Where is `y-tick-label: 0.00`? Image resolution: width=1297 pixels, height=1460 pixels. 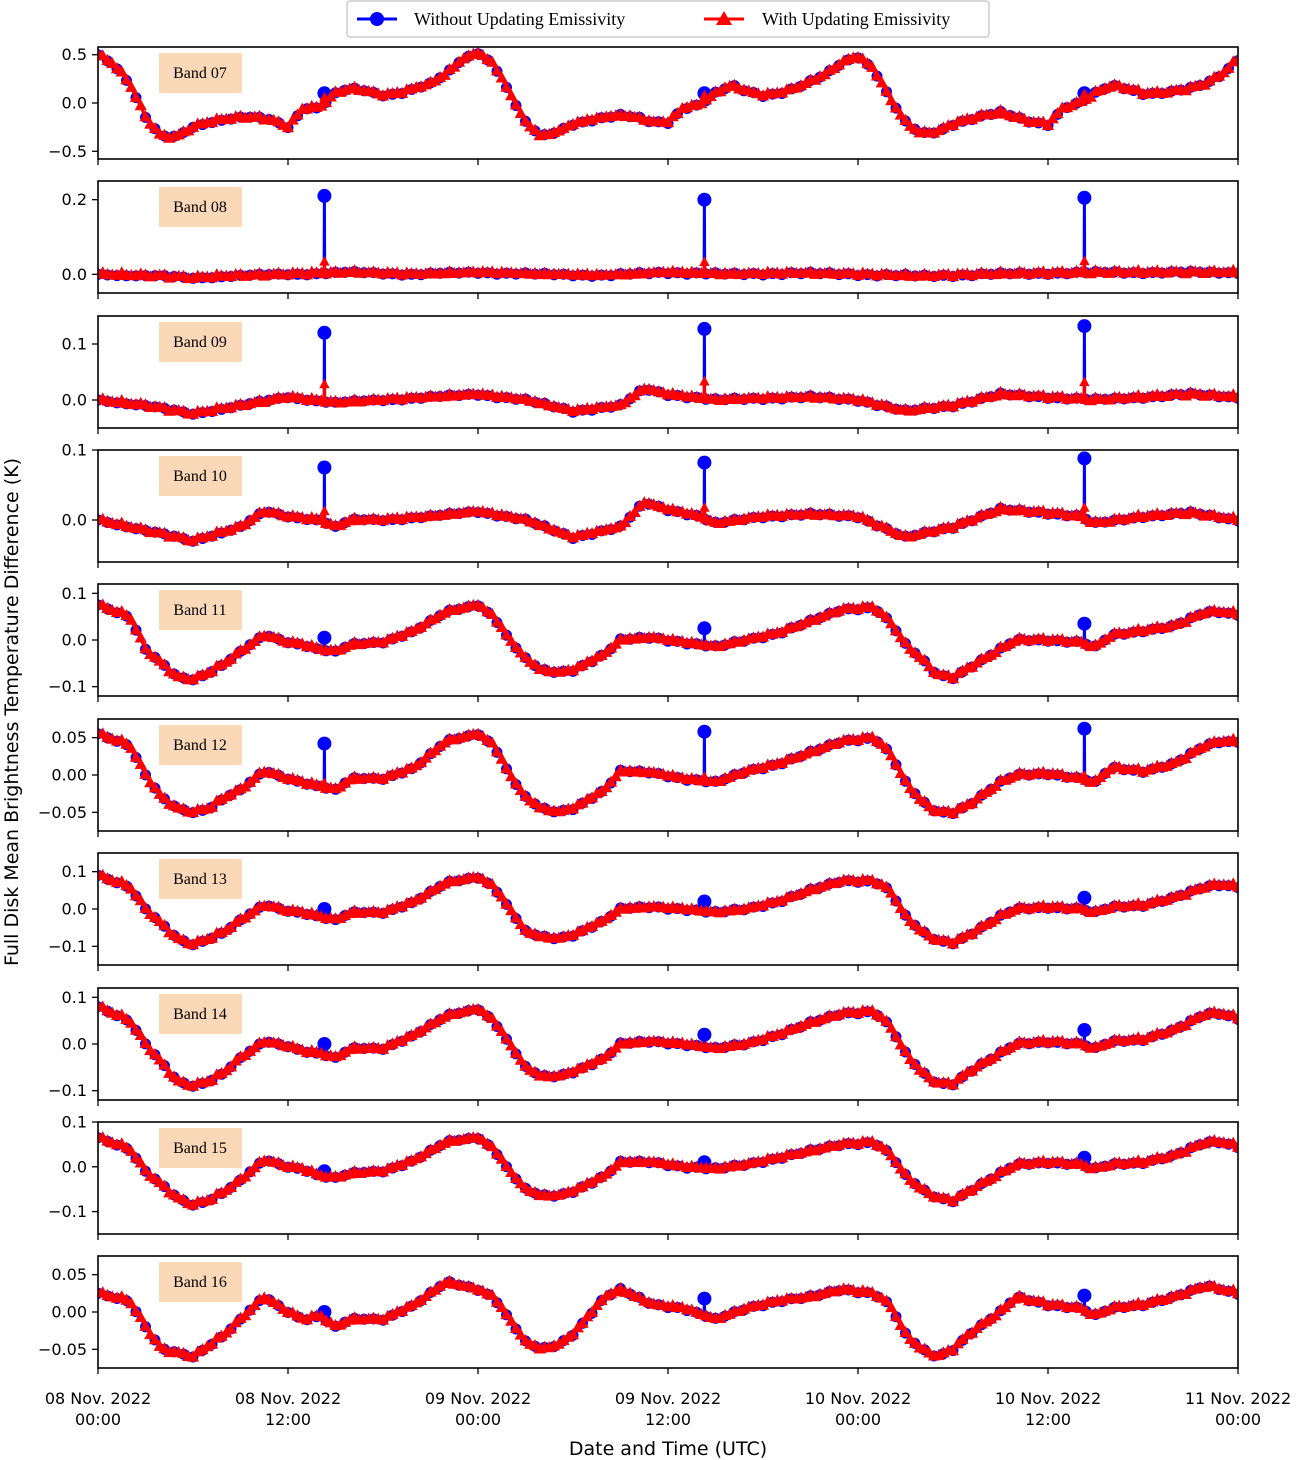 y-tick-label: 0.00 is located at coordinates (69, 775).